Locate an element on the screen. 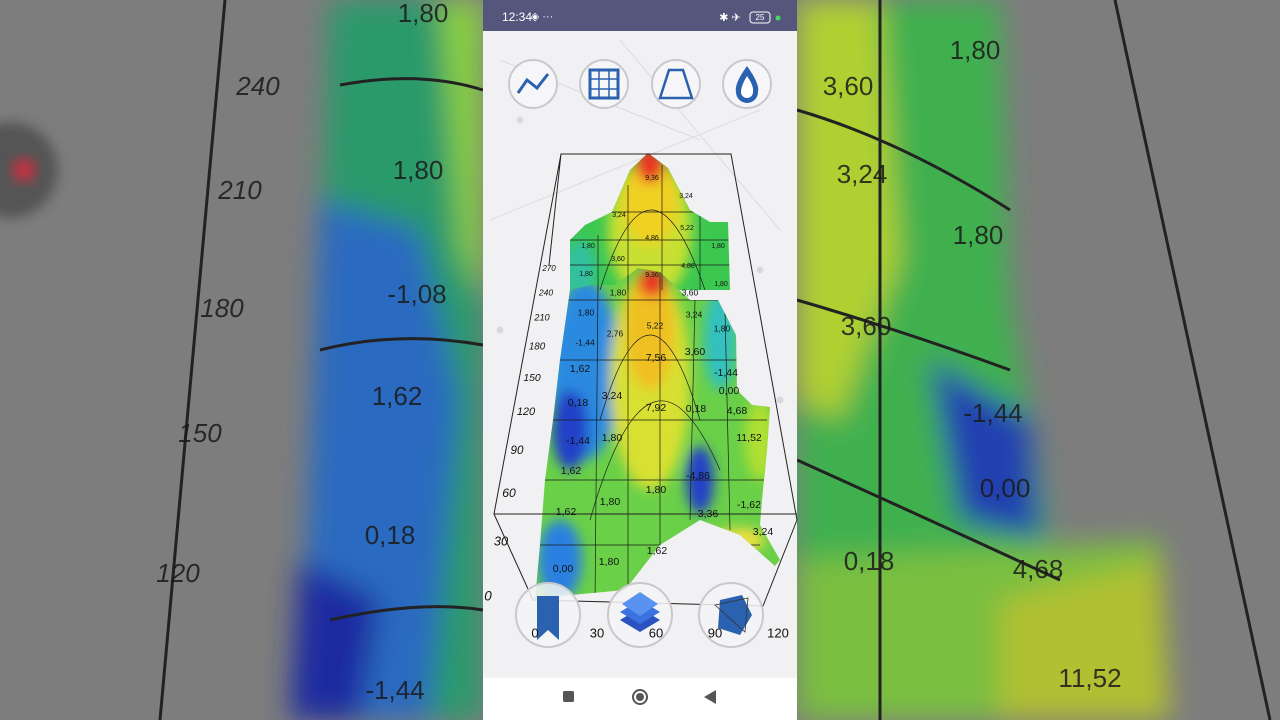 This screenshot has height=720, width=1280. background-label: 3,24 is located at coordinates (862, 174).